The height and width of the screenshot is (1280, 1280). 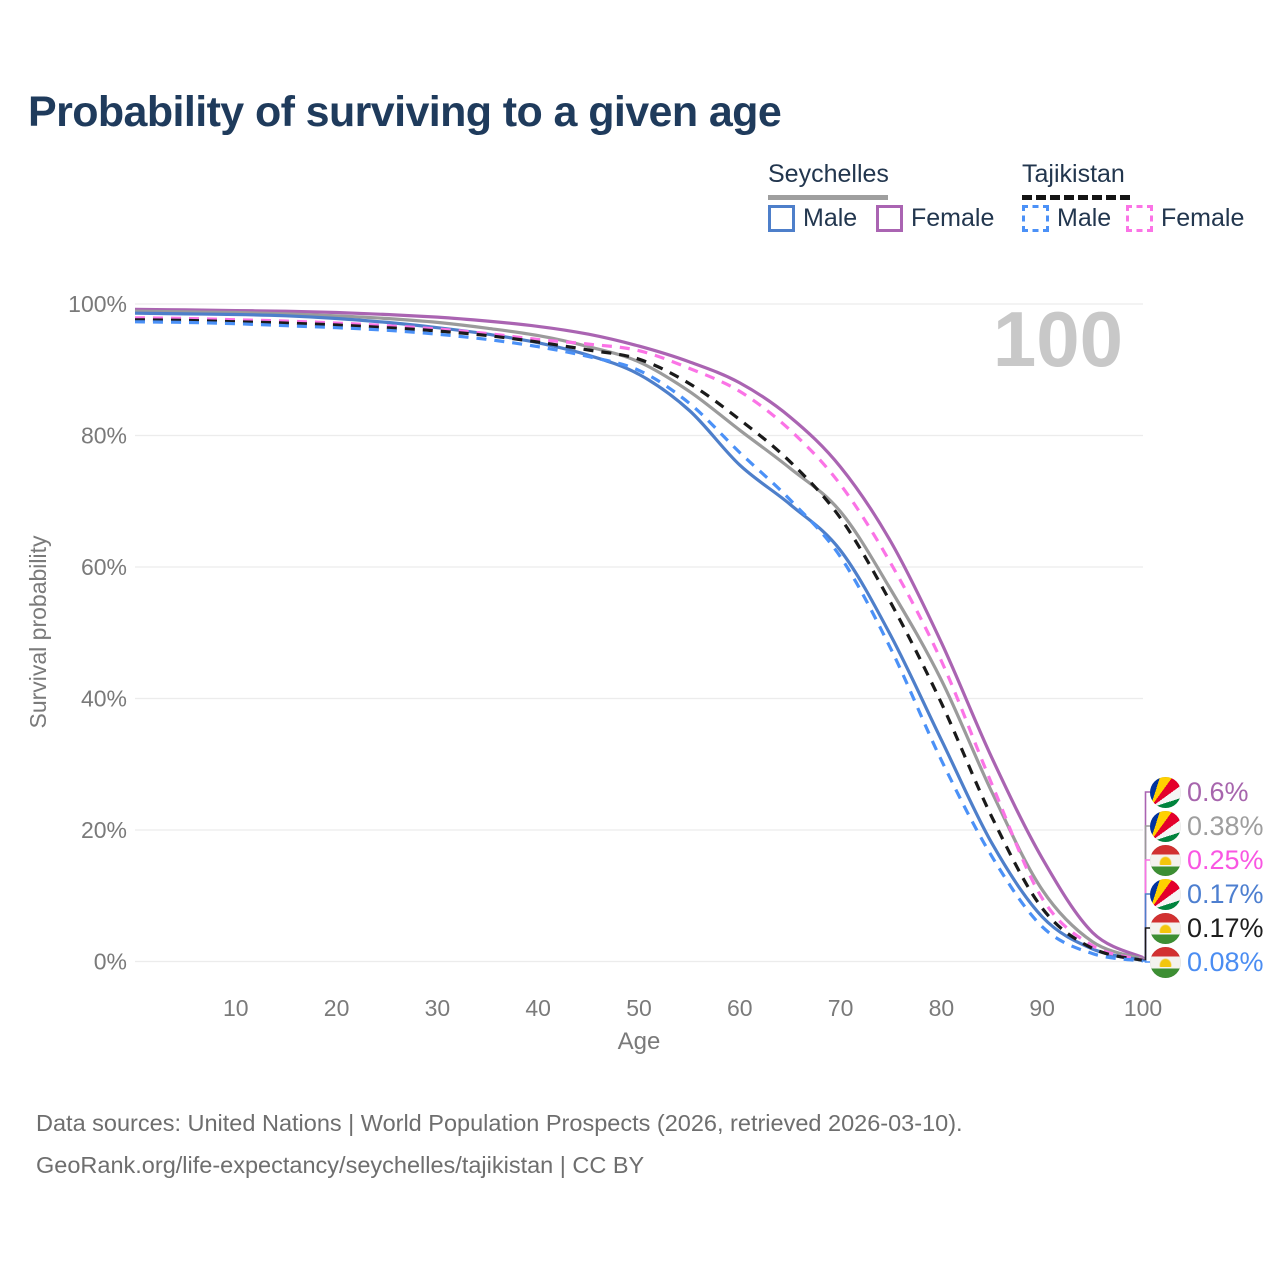 What do you see at coordinates (1143, 1008) in the screenshot?
I see `x-tick-label: 100` at bounding box center [1143, 1008].